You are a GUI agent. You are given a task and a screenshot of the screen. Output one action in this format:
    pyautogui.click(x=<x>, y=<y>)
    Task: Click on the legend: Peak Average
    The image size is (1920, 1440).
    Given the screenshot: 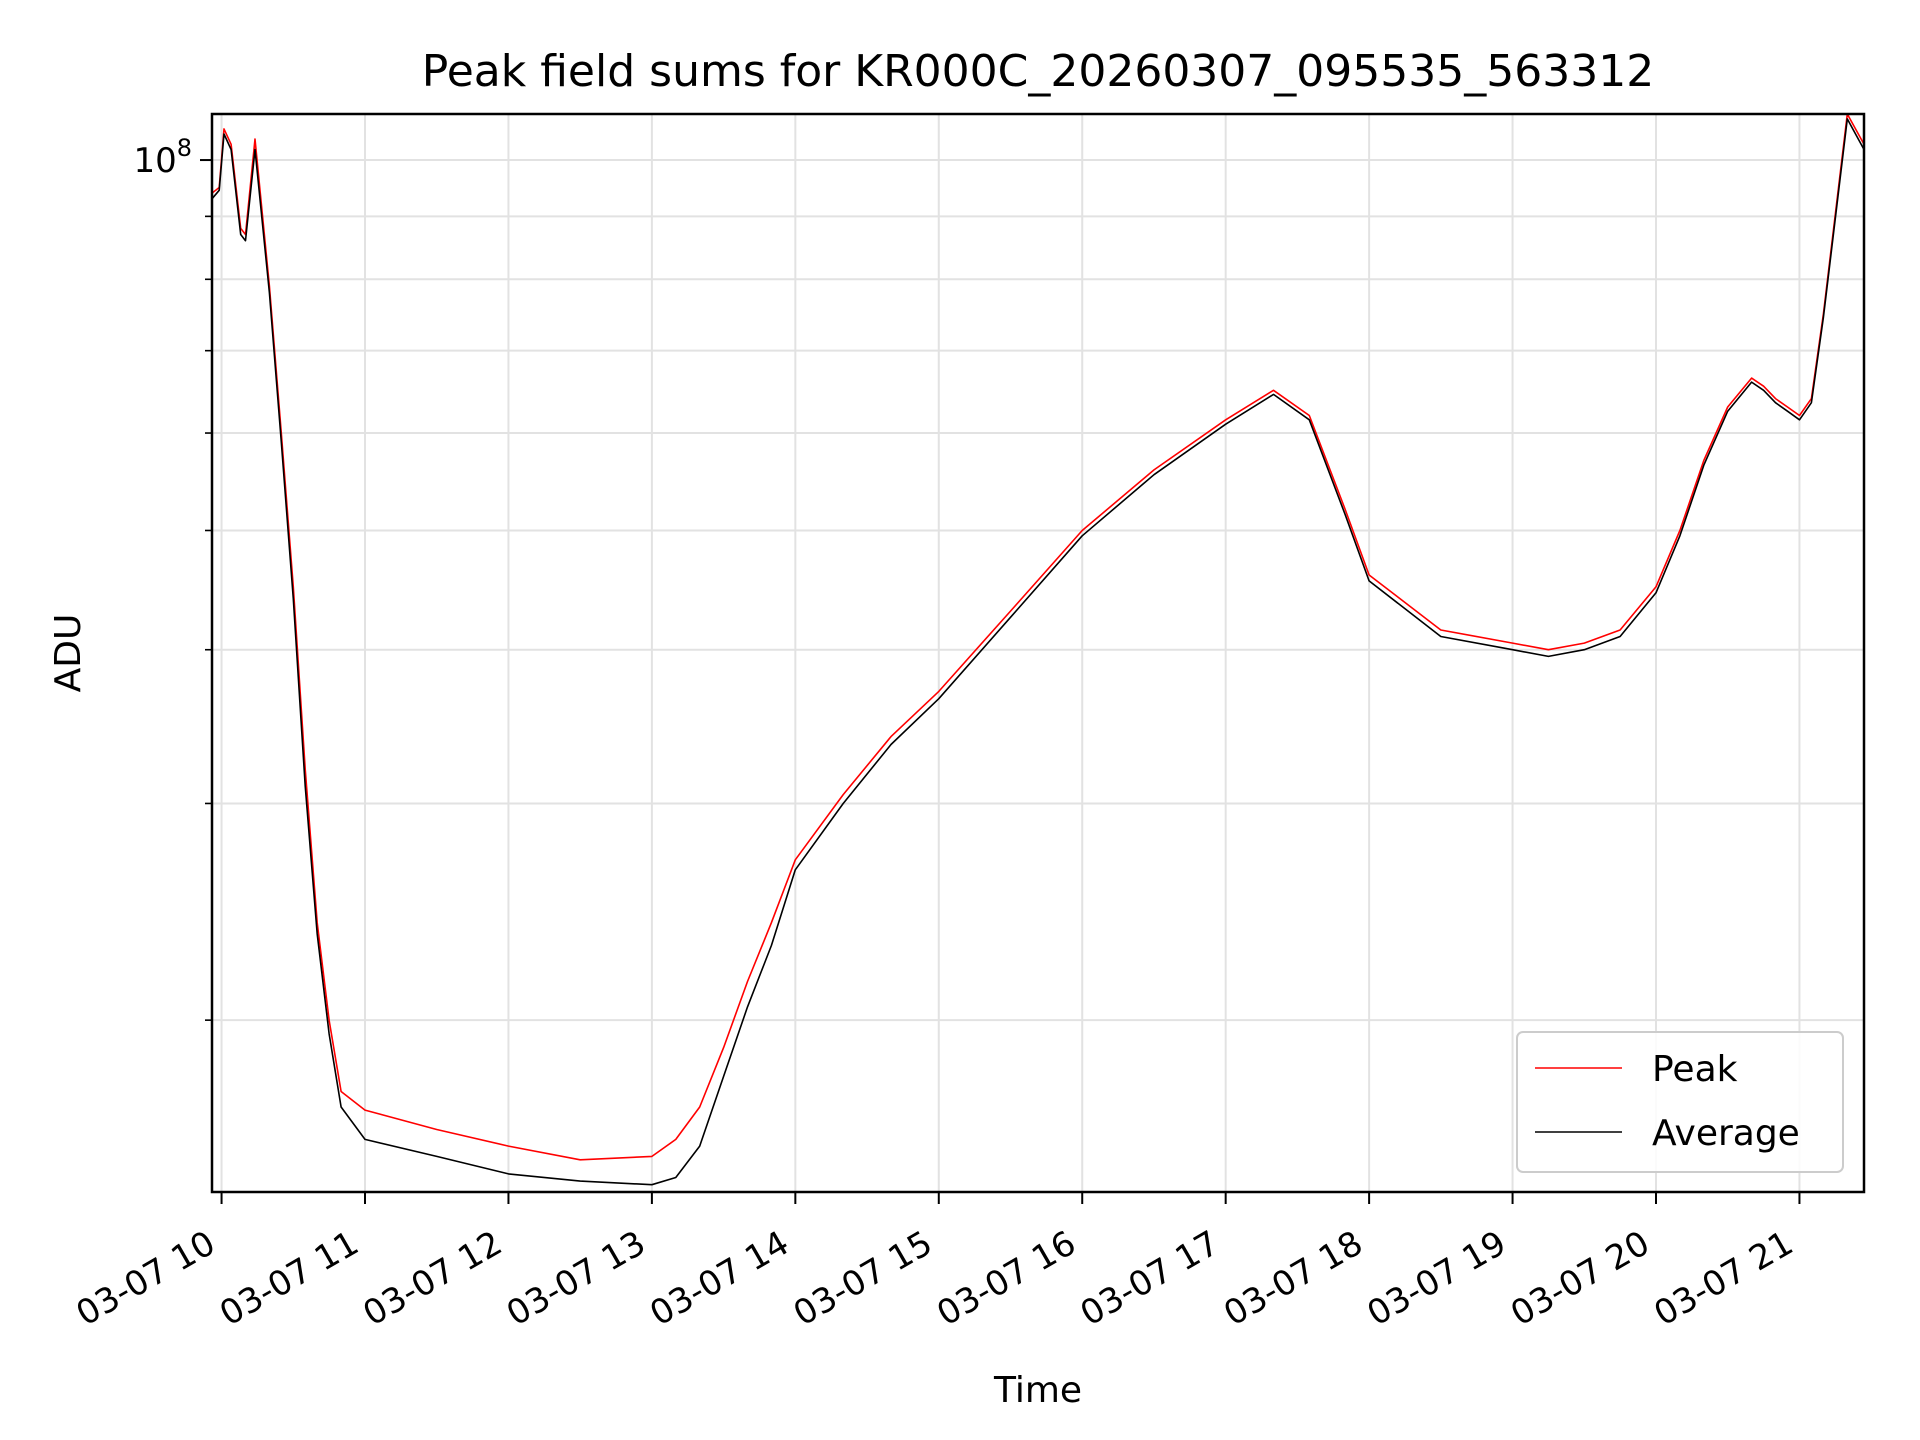 What is the action you would take?
    pyautogui.click(x=1680, y=1102)
    